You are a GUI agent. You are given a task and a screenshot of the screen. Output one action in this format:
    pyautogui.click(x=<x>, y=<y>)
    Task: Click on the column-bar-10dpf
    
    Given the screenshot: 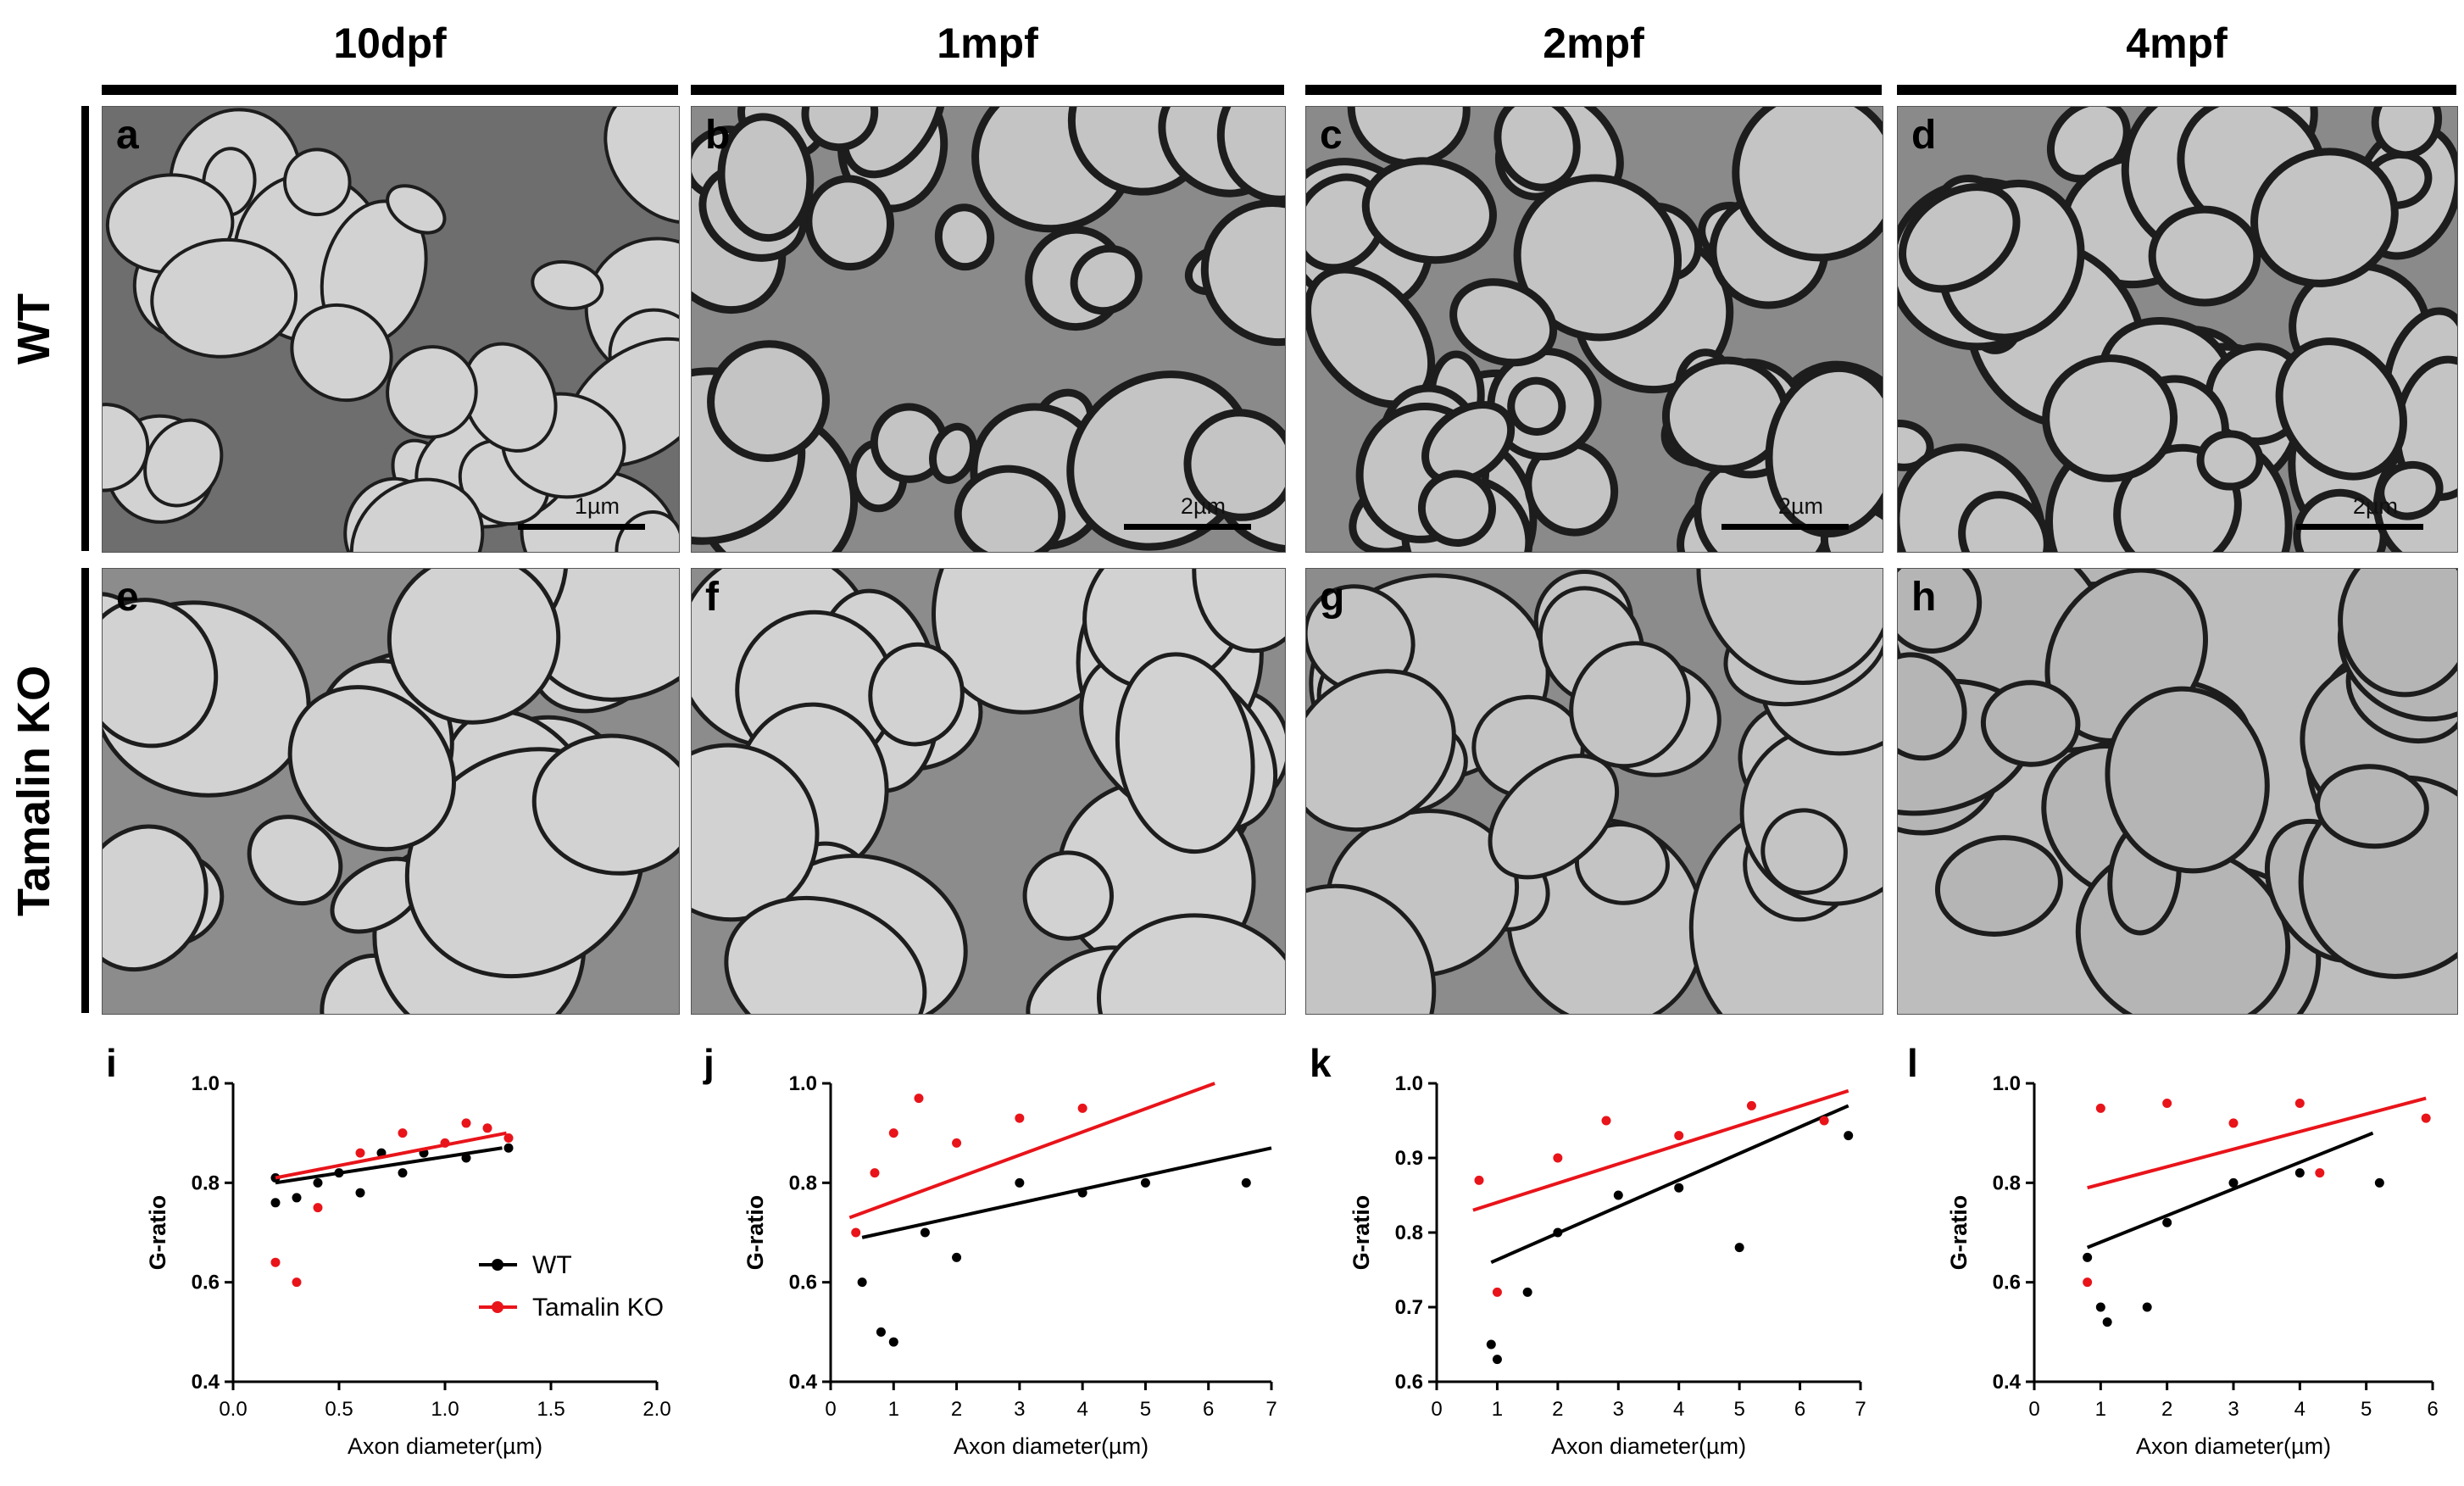 What is the action you would take?
    pyautogui.click(x=390, y=90)
    